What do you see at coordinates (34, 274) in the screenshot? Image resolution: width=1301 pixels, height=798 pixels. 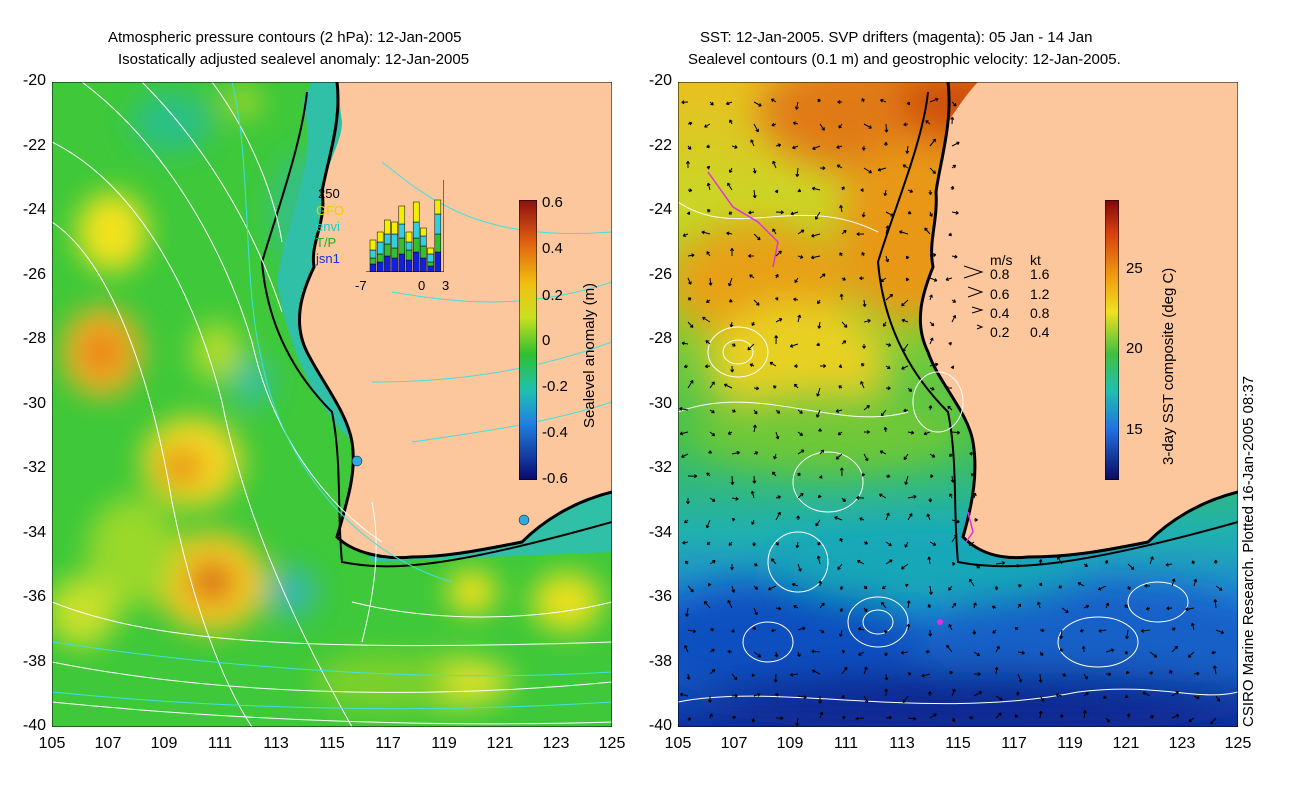 I see `lat-tick-label: -26` at bounding box center [34, 274].